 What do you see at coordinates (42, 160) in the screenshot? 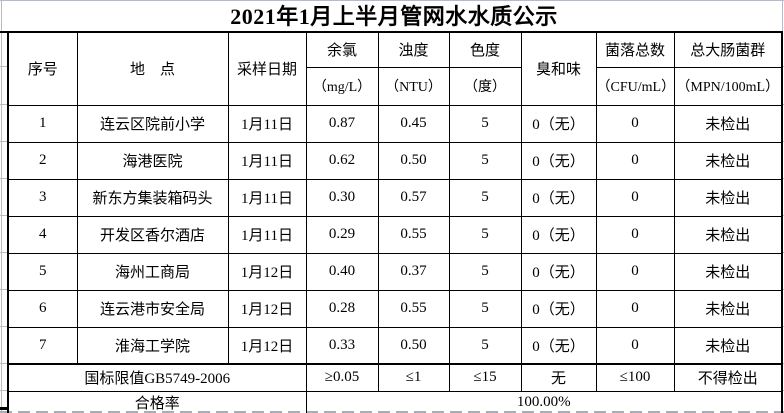
I see `cell-serial: 2` at bounding box center [42, 160].